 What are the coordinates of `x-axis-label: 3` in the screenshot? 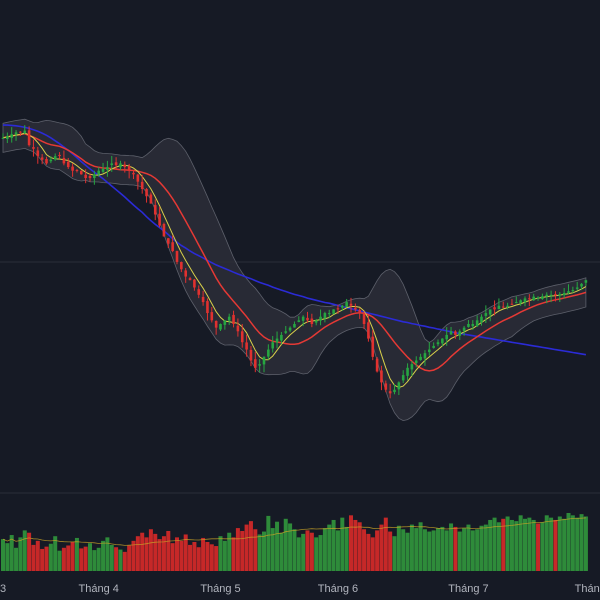 It's located at (3, 589).